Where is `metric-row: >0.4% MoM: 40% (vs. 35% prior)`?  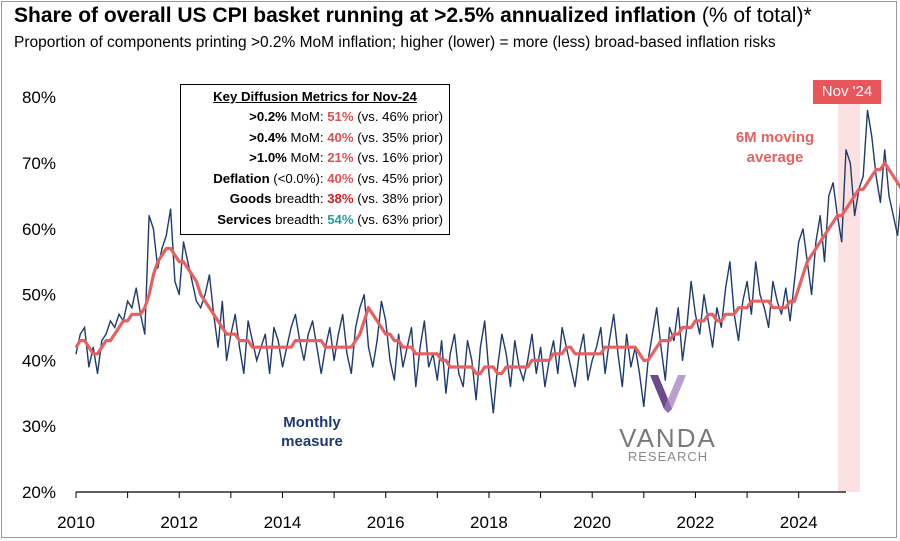 metric-row: >0.4% MoM: 40% (vs. 35% prior) is located at coordinates (315, 138).